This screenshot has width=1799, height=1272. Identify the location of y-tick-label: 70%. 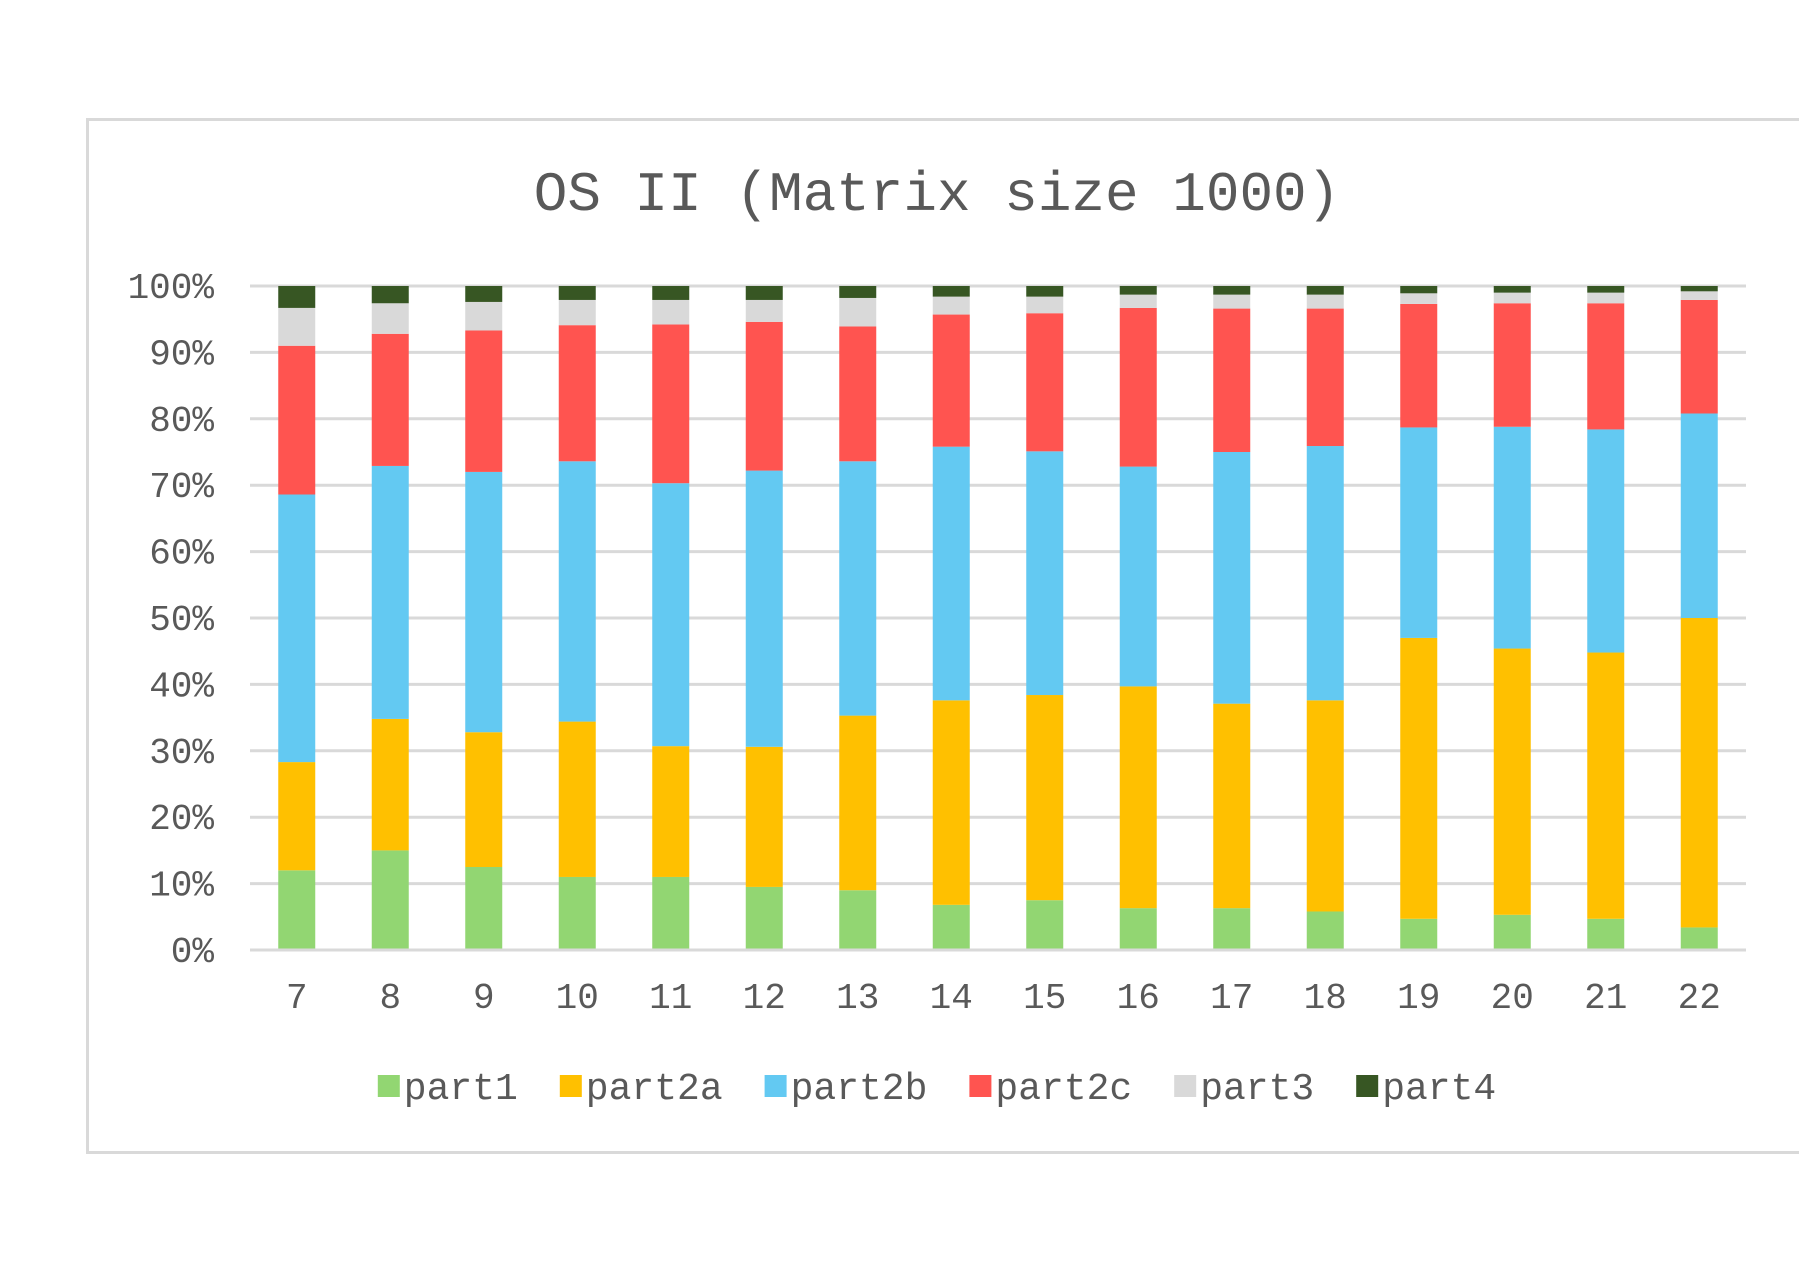
(181, 487).